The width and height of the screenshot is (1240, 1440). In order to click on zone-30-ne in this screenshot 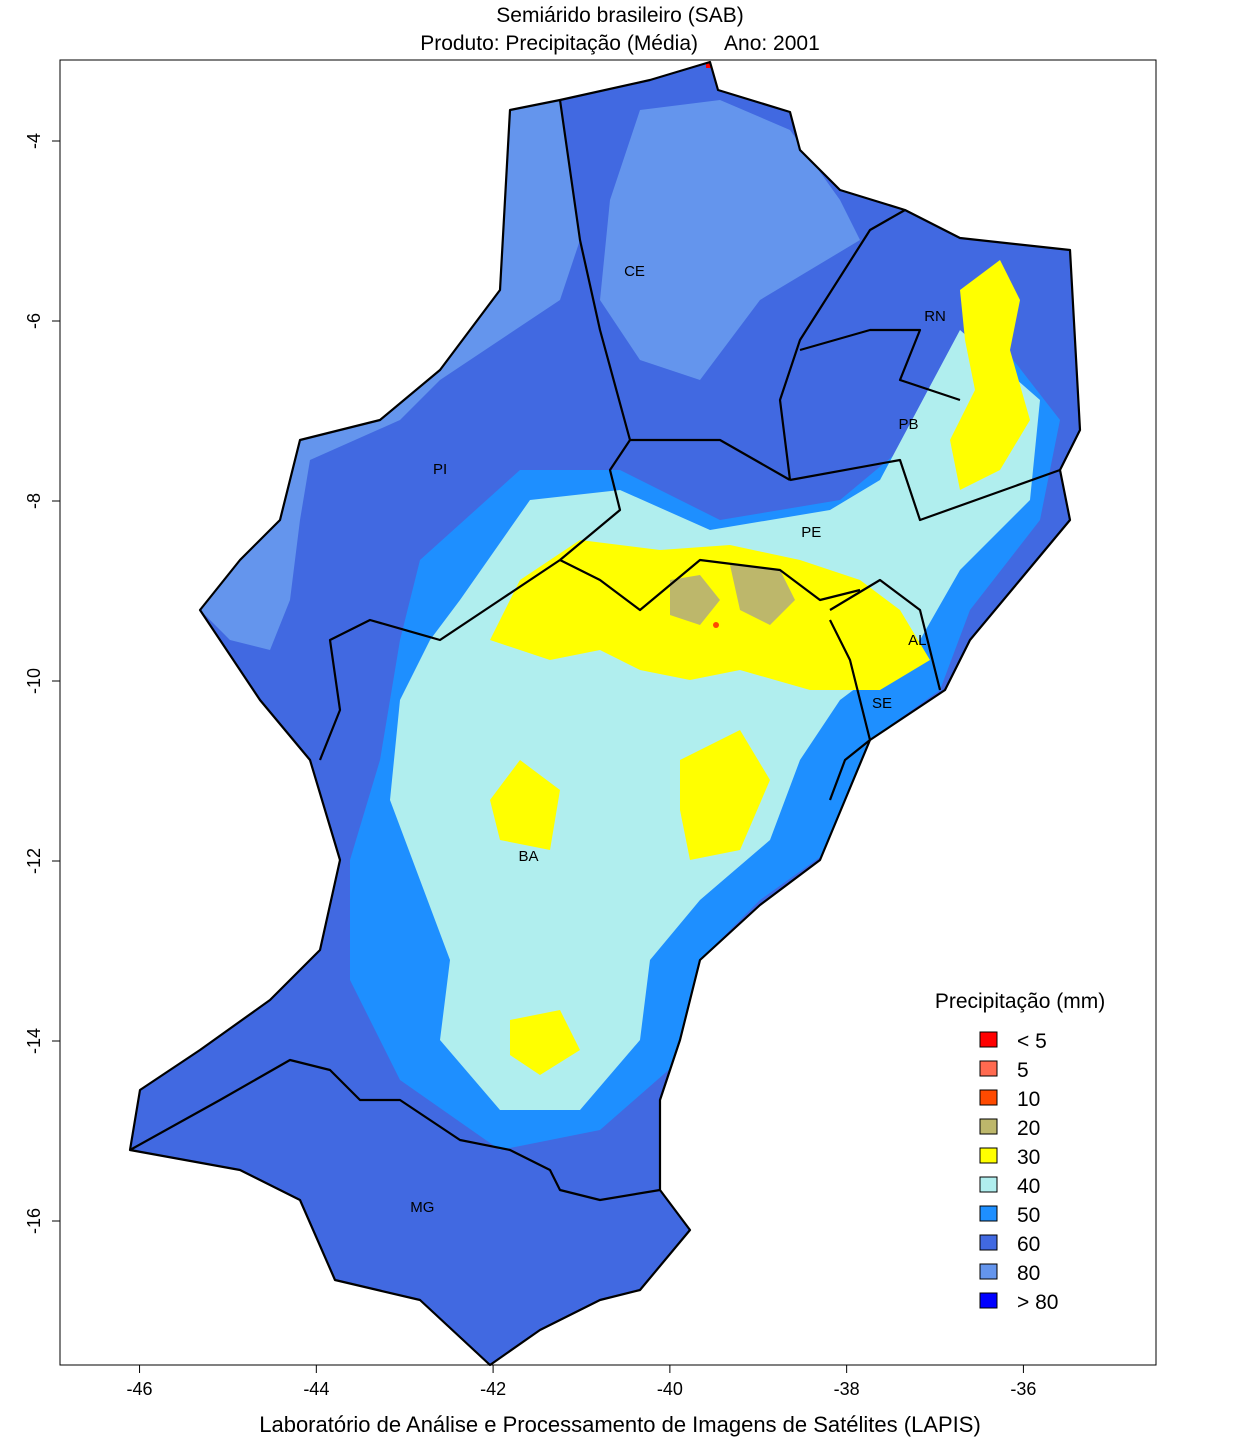, I will do `click(990, 375)`.